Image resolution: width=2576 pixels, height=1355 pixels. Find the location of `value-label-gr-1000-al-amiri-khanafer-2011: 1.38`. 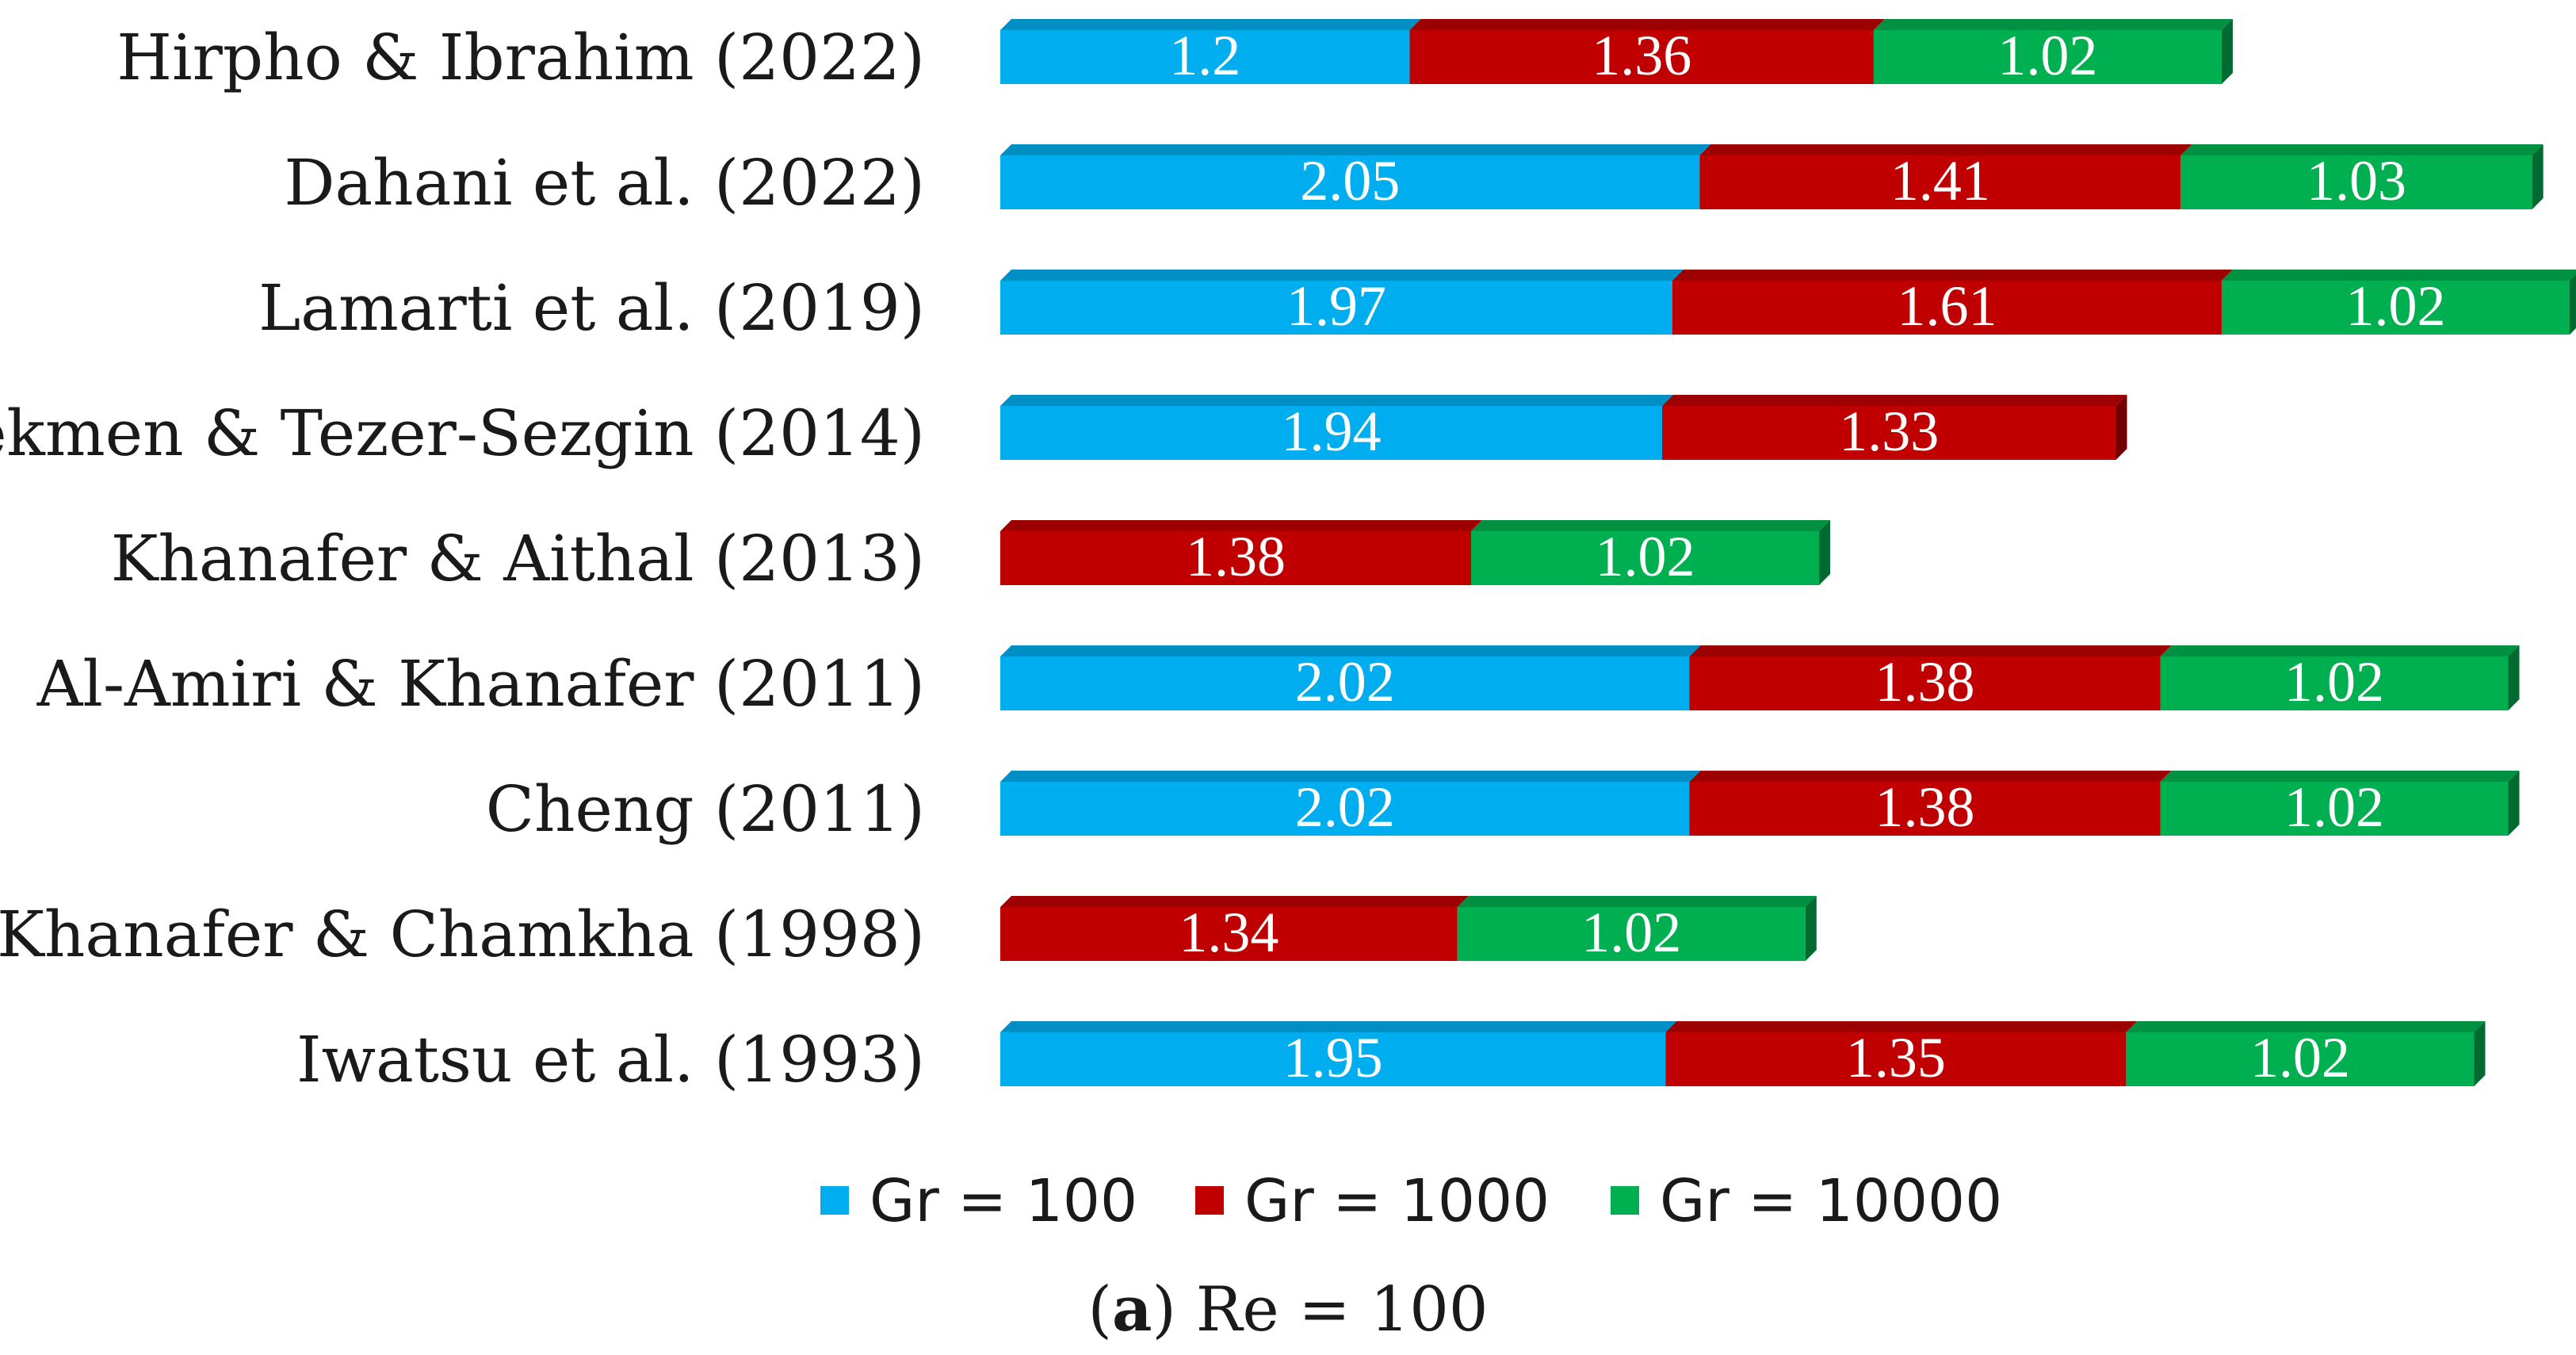

value-label-gr-1000-al-amiri-khanafer-2011: 1.38 is located at coordinates (1925, 682).